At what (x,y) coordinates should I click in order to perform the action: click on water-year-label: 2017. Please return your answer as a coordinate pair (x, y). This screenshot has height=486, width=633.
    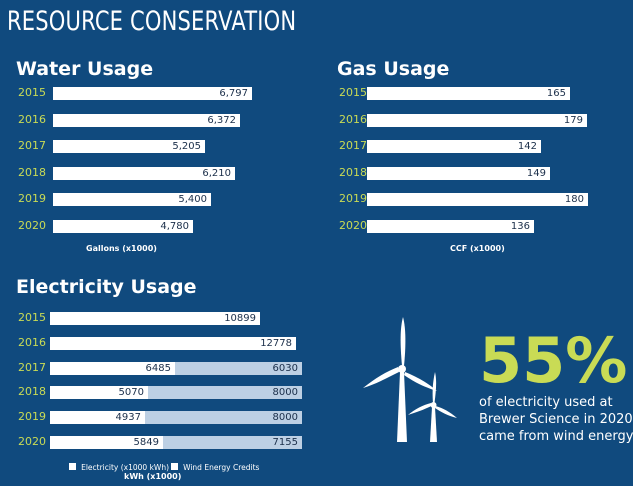
    Looking at the image, I should click on (32, 145).